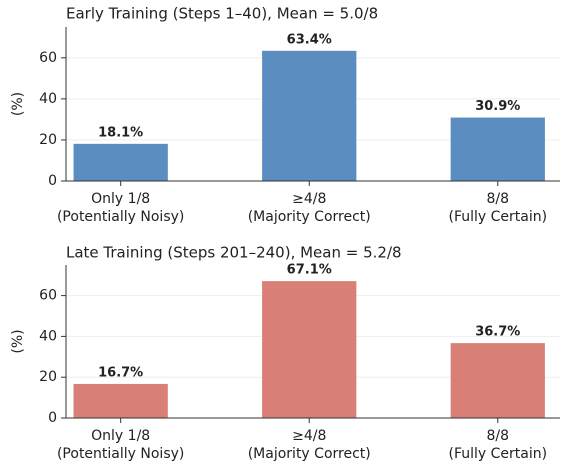 The image size is (563, 469). I want to click on value-label: 18.1%, so click(120, 132).